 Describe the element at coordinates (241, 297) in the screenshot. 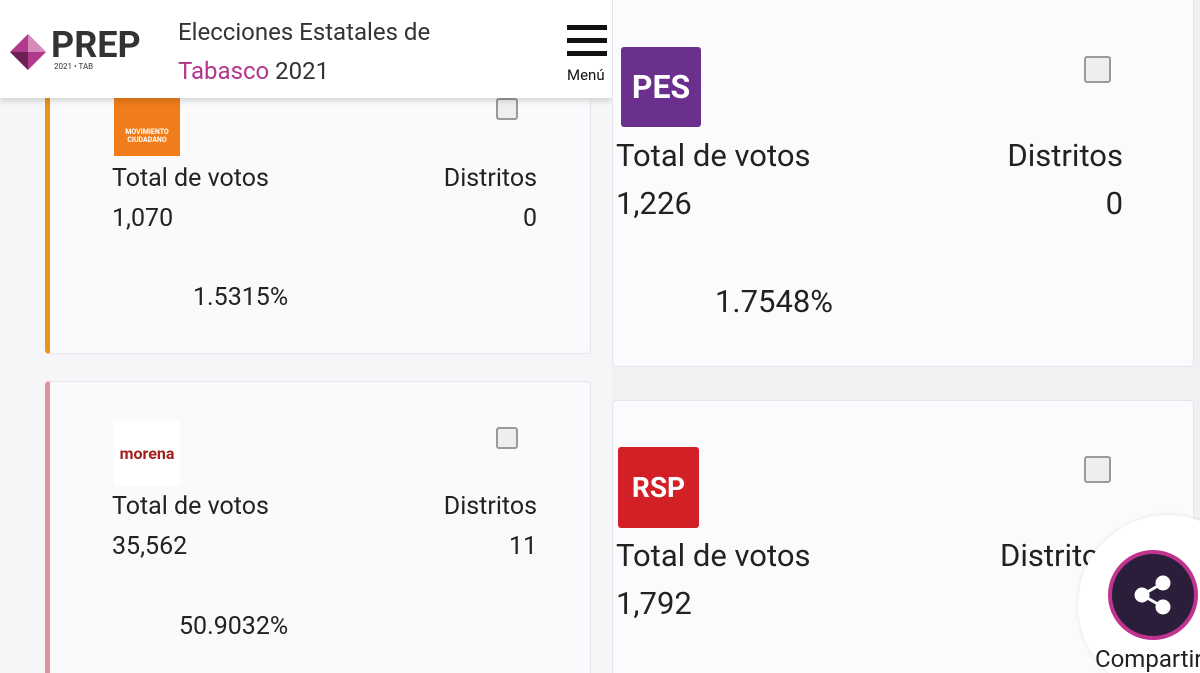

I see `percent: 1.5315%` at that location.